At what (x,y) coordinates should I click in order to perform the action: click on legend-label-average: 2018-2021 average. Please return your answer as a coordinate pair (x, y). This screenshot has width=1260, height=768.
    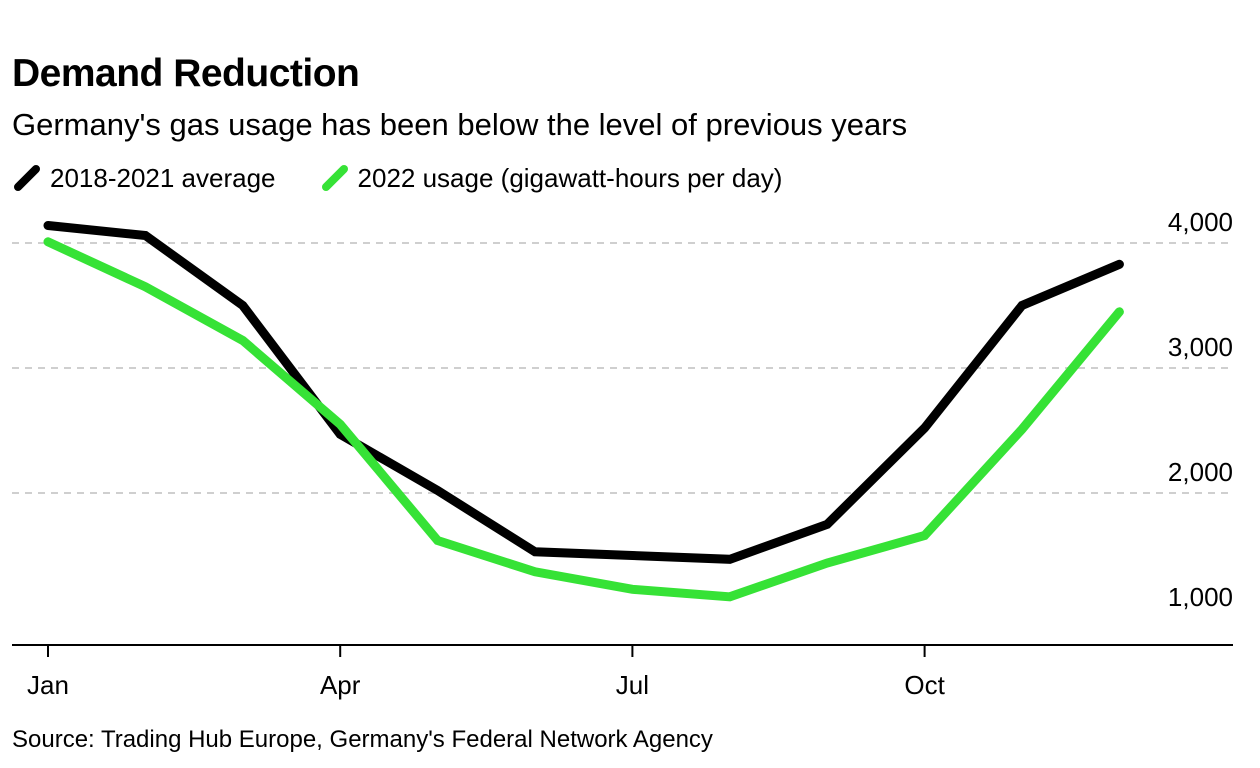
    Looking at the image, I should click on (163, 177).